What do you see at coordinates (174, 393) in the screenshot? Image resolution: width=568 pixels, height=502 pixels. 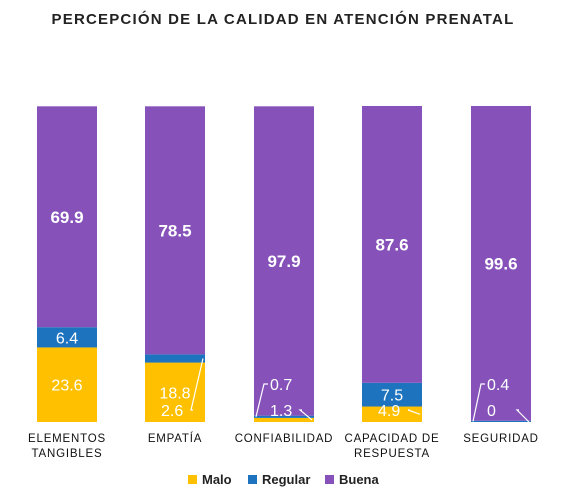 I see `value-label-malo-2: 18.8` at bounding box center [174, 393].